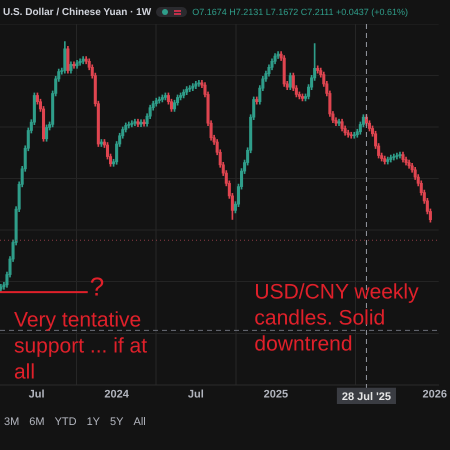  I want to click on ref-line-label: 28 Jul '25, so click(366, 396).